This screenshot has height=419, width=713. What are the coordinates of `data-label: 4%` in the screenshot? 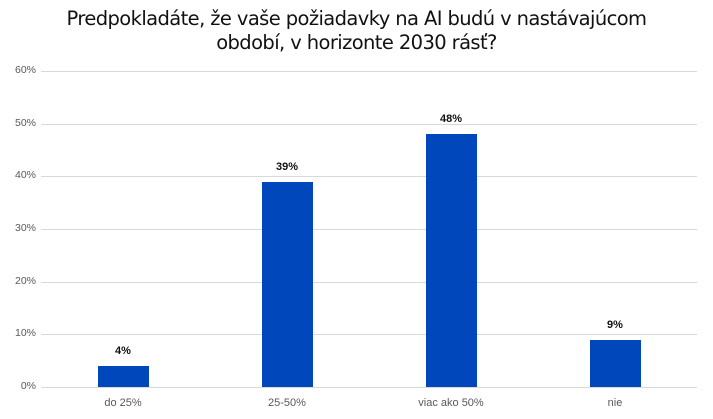 It's located at (123, 350).